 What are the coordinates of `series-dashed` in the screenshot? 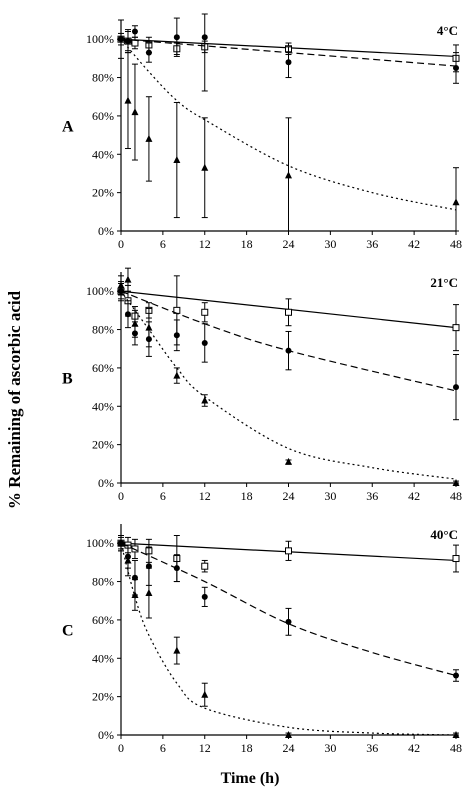 It's located at (288, 52).